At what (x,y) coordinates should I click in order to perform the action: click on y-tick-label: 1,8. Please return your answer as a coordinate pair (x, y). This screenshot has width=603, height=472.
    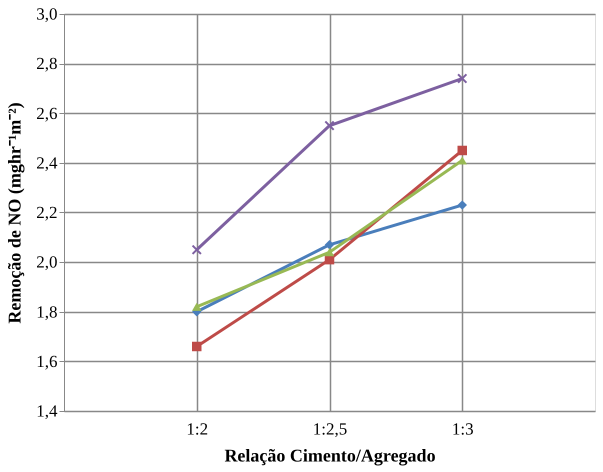
    Looking at the image, I should click on (47, 312).